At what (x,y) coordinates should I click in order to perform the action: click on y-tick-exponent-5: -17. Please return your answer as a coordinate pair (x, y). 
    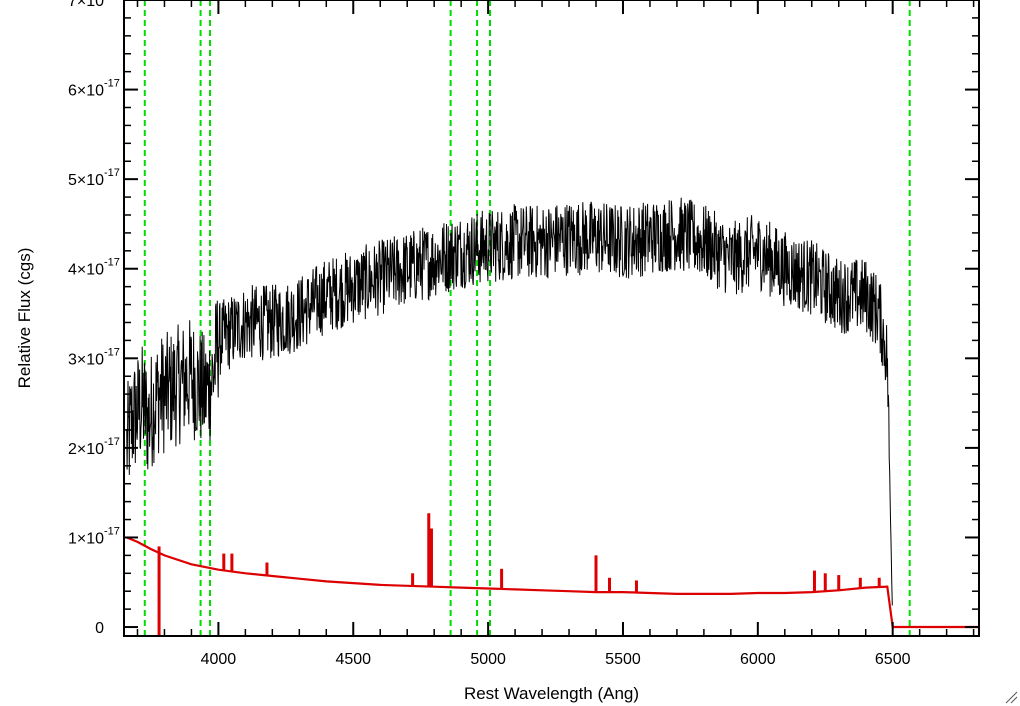
    Looking at the image, I should click on (112, 173).